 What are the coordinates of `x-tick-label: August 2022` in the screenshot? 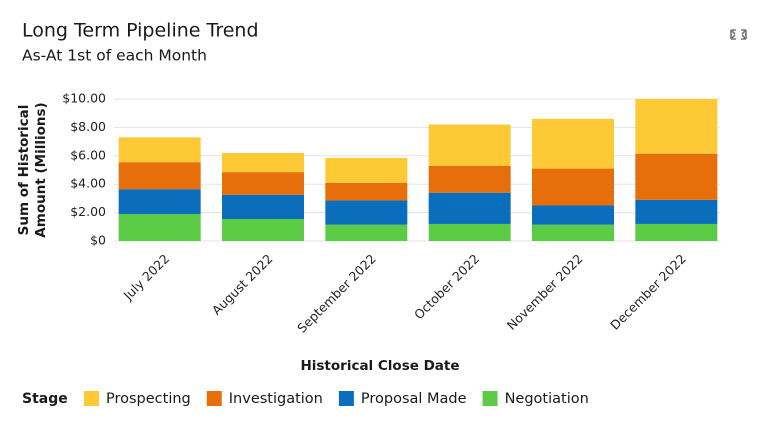 It's located at (242, 284).